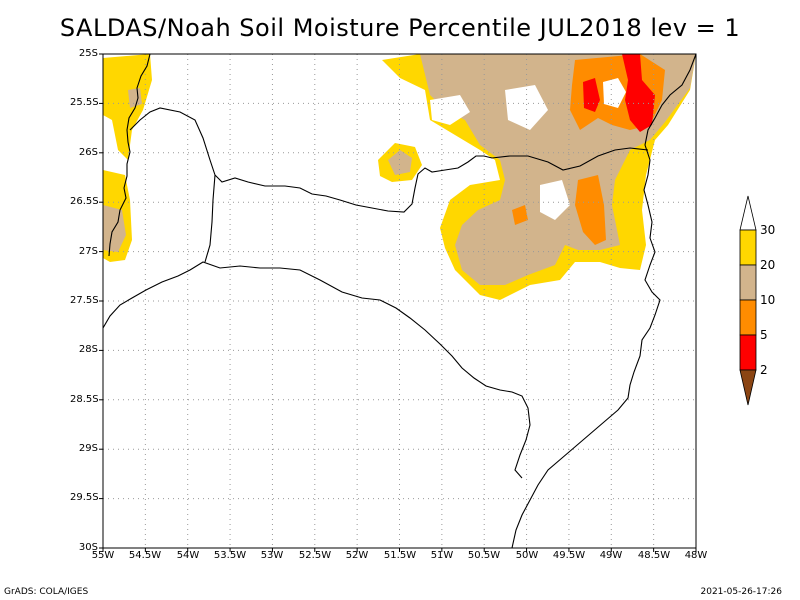 This screenshot has width=800, height=600. What do you see at coordinates (103, 555) in the screenshot?
I see `lon-label: 55W` at bounding box center [103, 555].